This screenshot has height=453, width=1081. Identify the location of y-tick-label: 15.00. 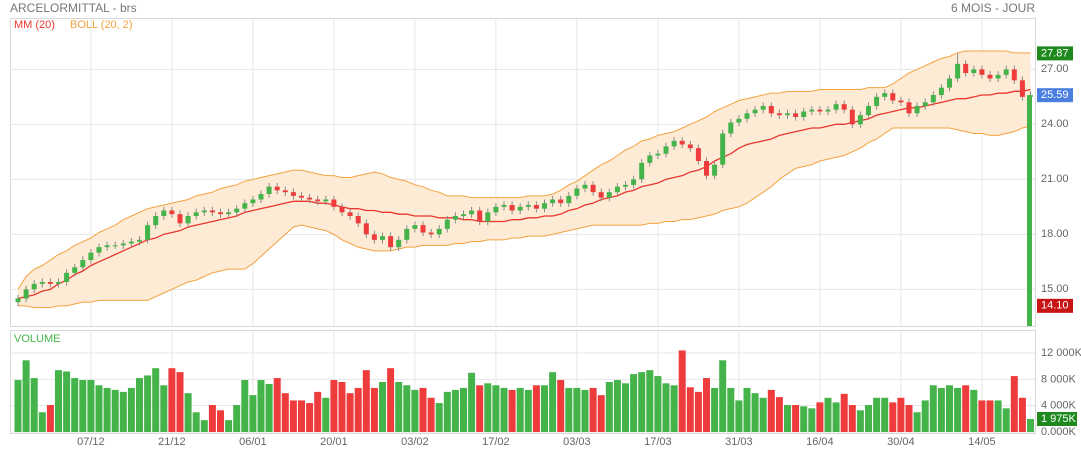
(1055, 289).